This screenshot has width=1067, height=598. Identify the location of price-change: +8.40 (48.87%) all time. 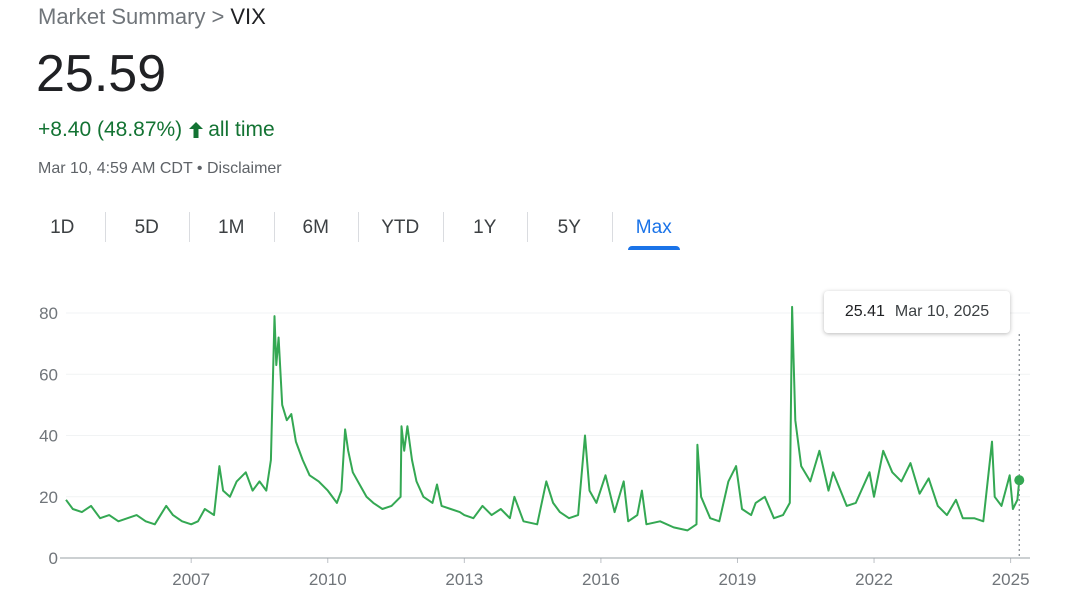
(156, 130).